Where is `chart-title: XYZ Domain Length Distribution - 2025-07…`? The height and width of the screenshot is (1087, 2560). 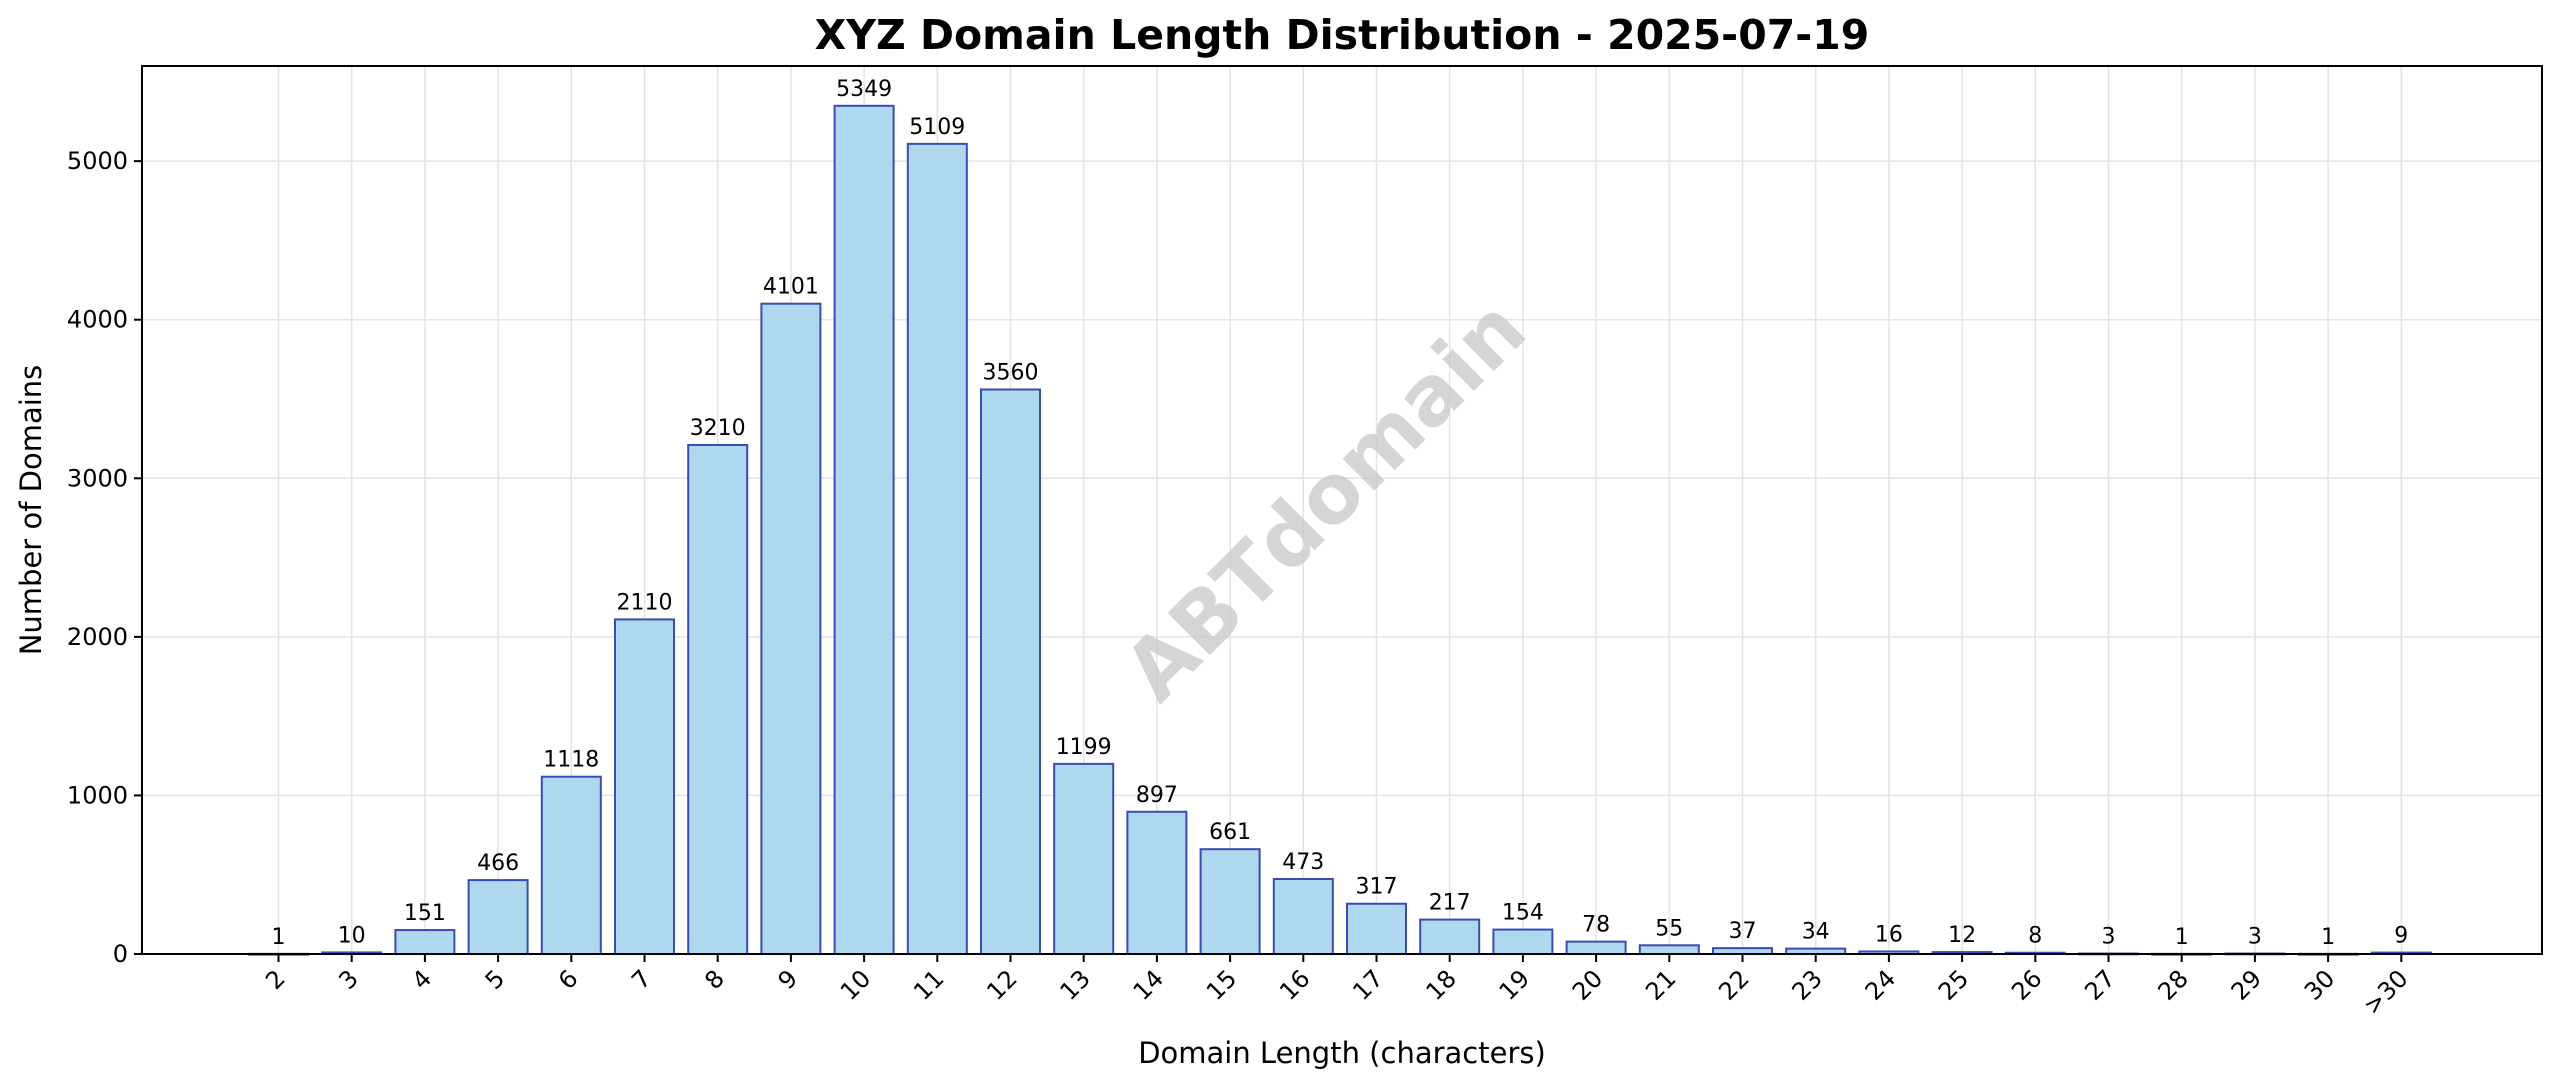
chart-title: XYZ Domain Length Distribution - 2025-07… is located at coordinates (1342, 35).